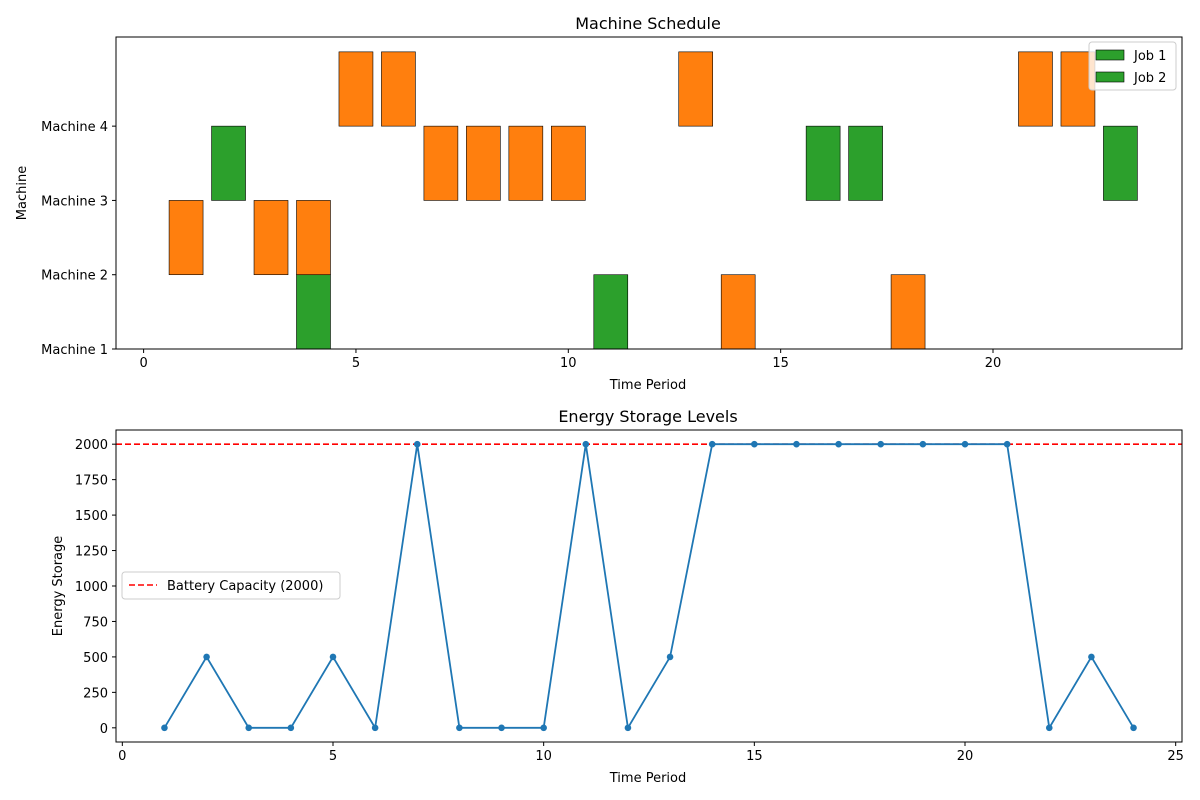 The image size is (1200, 800). Describe the element at coordinates (754, 756) in the screenshot. I see `energy-x-tick-label: 15` at that location.